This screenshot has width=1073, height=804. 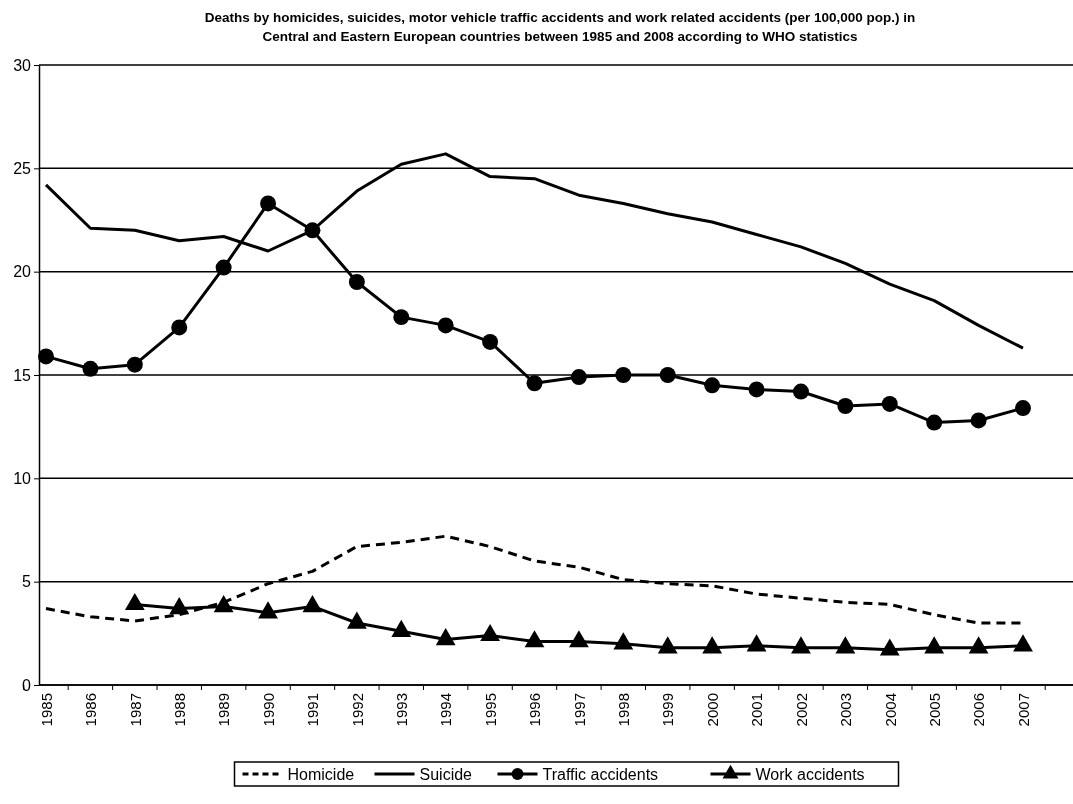 What do you see at coordinates (1023, 710) in the screenshot?
I see `x-tick-label: 2007` at bounding box center [1023, 710].